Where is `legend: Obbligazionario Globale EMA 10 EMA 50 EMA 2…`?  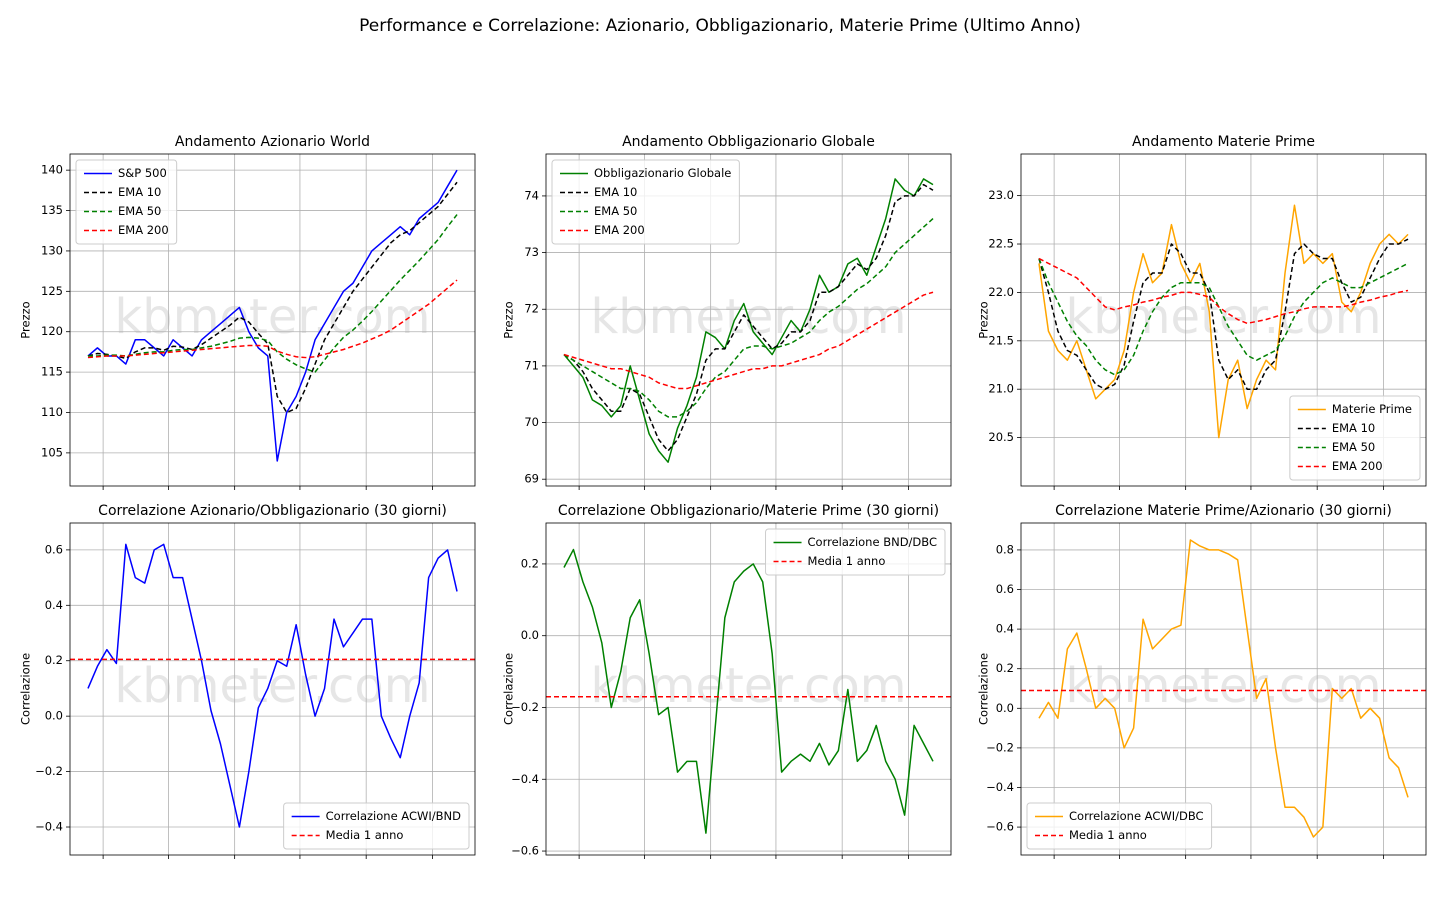
legend: Obbligazionario Globale EMA 10 EMA 50 EMA 2… is located at coordinates (645, 202).